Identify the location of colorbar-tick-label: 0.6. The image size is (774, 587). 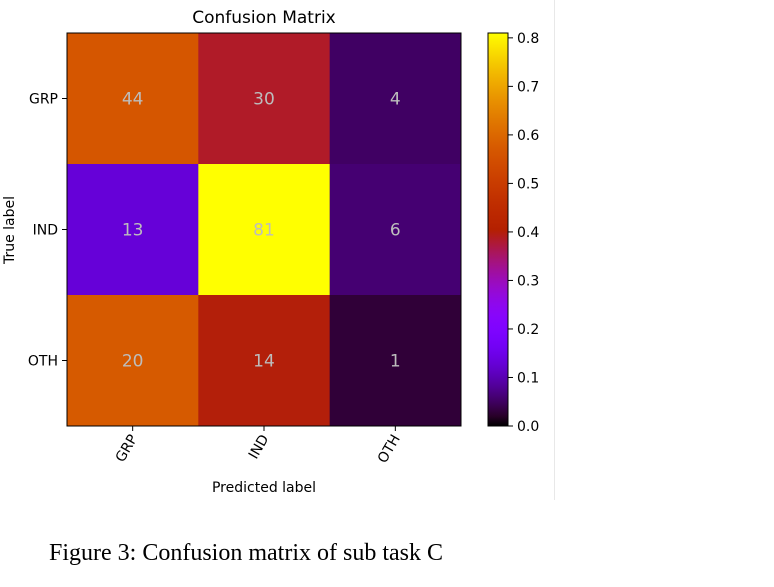
(528, 136).